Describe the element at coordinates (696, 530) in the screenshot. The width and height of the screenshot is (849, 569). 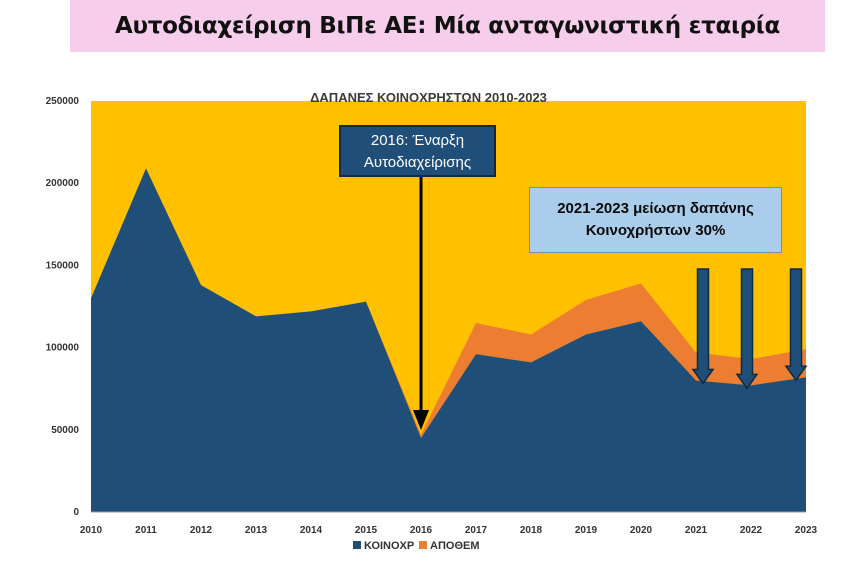
I see `x-tick-label: 2021` at that location.